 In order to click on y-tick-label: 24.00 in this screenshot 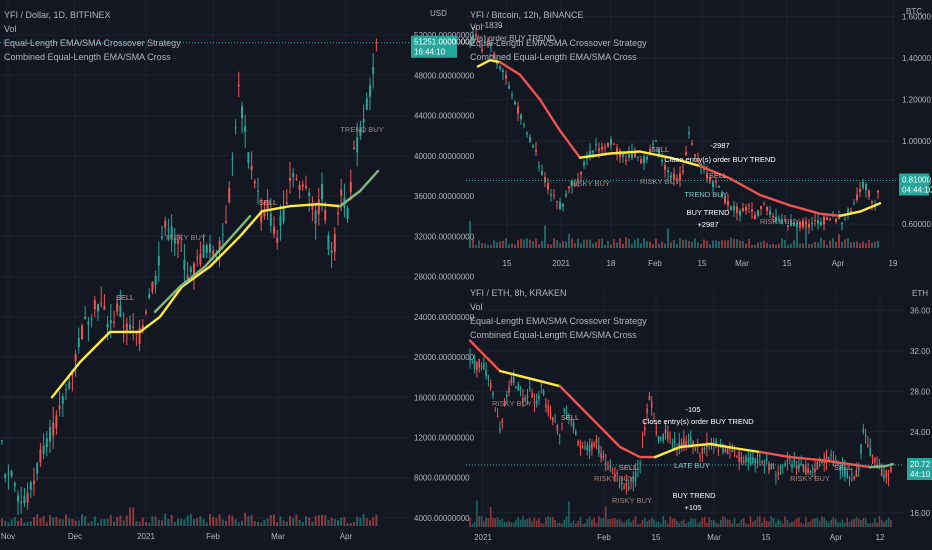, I will do `click(920, 432)`.